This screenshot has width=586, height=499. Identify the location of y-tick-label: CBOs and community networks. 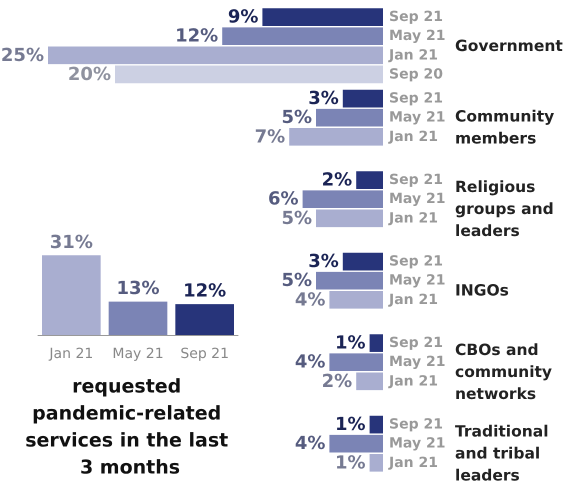
(506, 371).